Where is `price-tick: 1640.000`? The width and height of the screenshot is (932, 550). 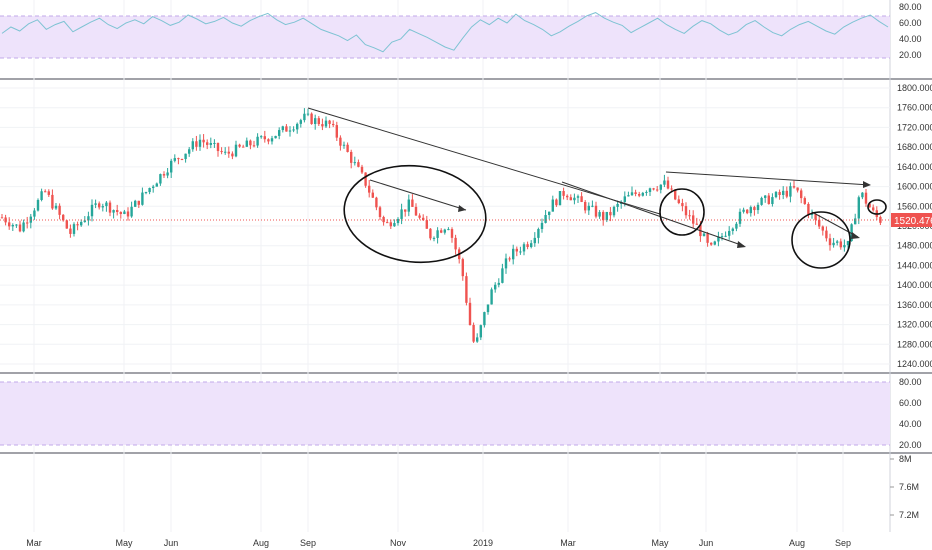 price-tick: 1640.000 is located at coordinates (914, 167).